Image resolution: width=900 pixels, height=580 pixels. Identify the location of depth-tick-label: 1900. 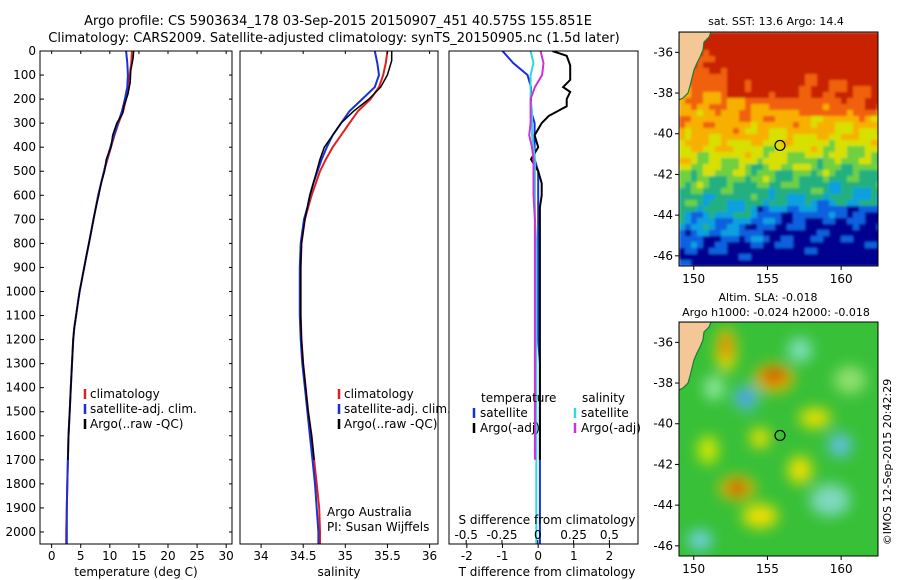
(20, 508).